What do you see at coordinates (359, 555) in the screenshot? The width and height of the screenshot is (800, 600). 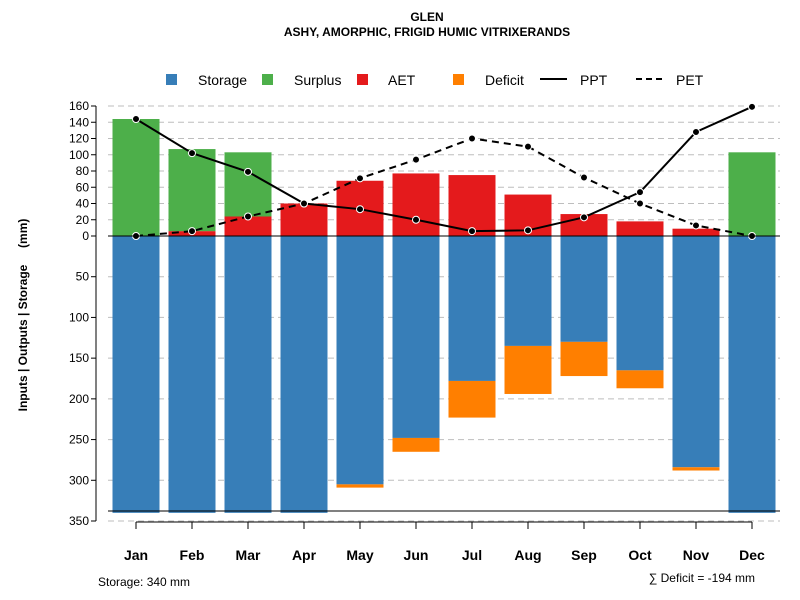 I see `x-tick-label: May` at bounding box center [359, 555].